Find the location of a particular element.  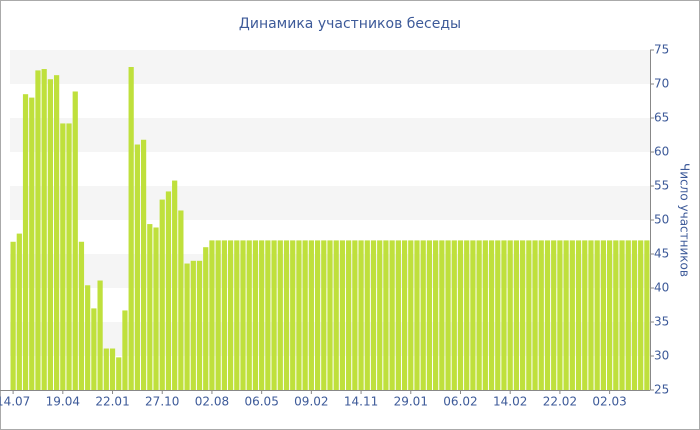

y-tick-label: 45 is located at coordinates (661, 254).